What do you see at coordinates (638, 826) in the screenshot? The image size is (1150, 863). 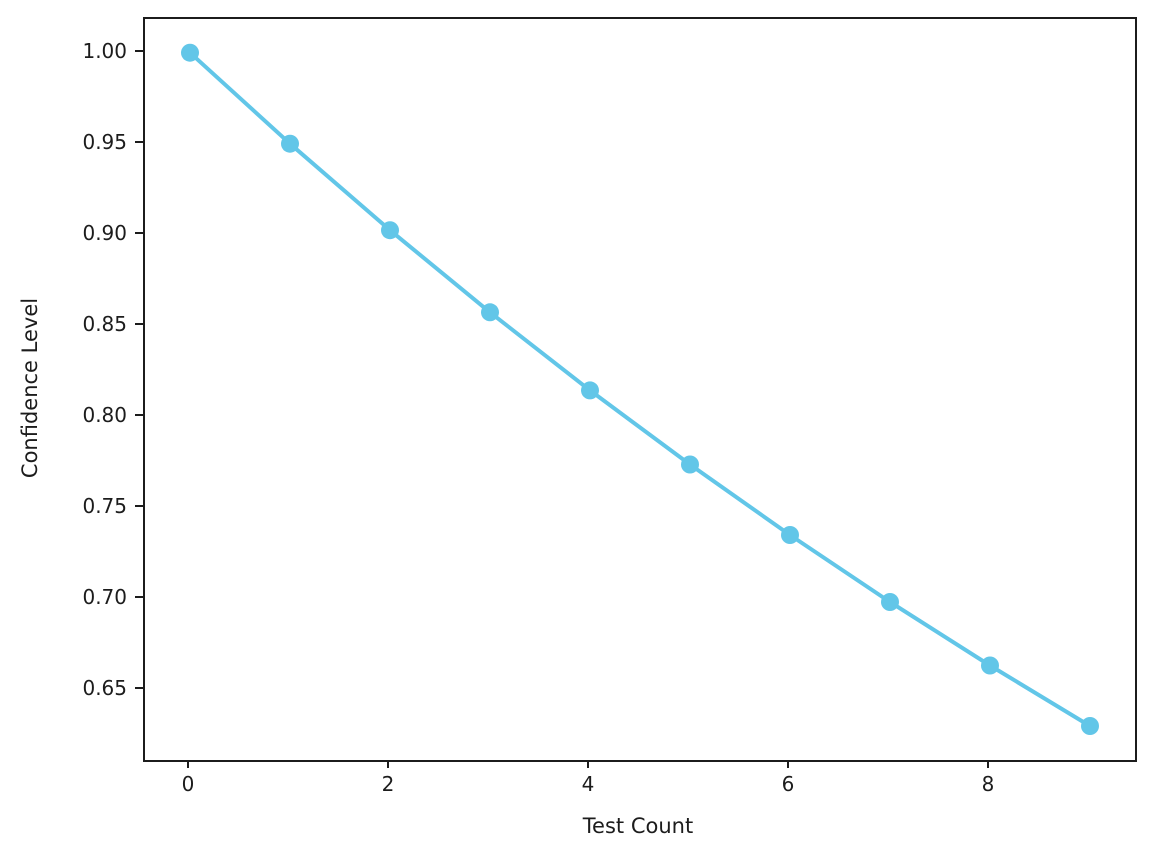 I see `x-axis-label: Test Count` at bounding box center [638, 826].